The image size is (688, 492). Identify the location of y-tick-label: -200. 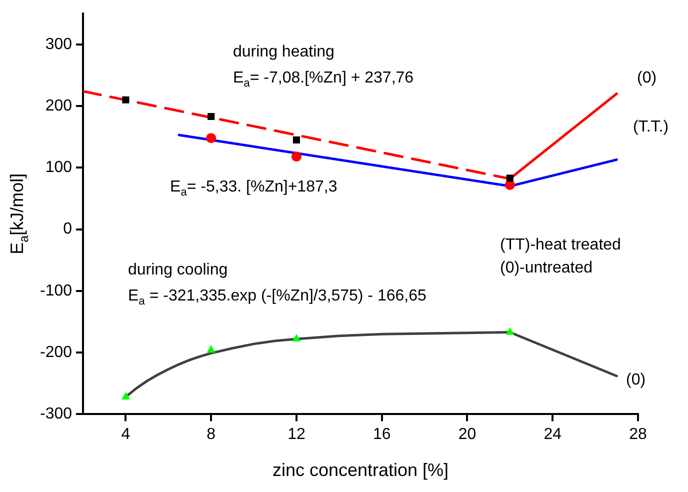
(56, 352).